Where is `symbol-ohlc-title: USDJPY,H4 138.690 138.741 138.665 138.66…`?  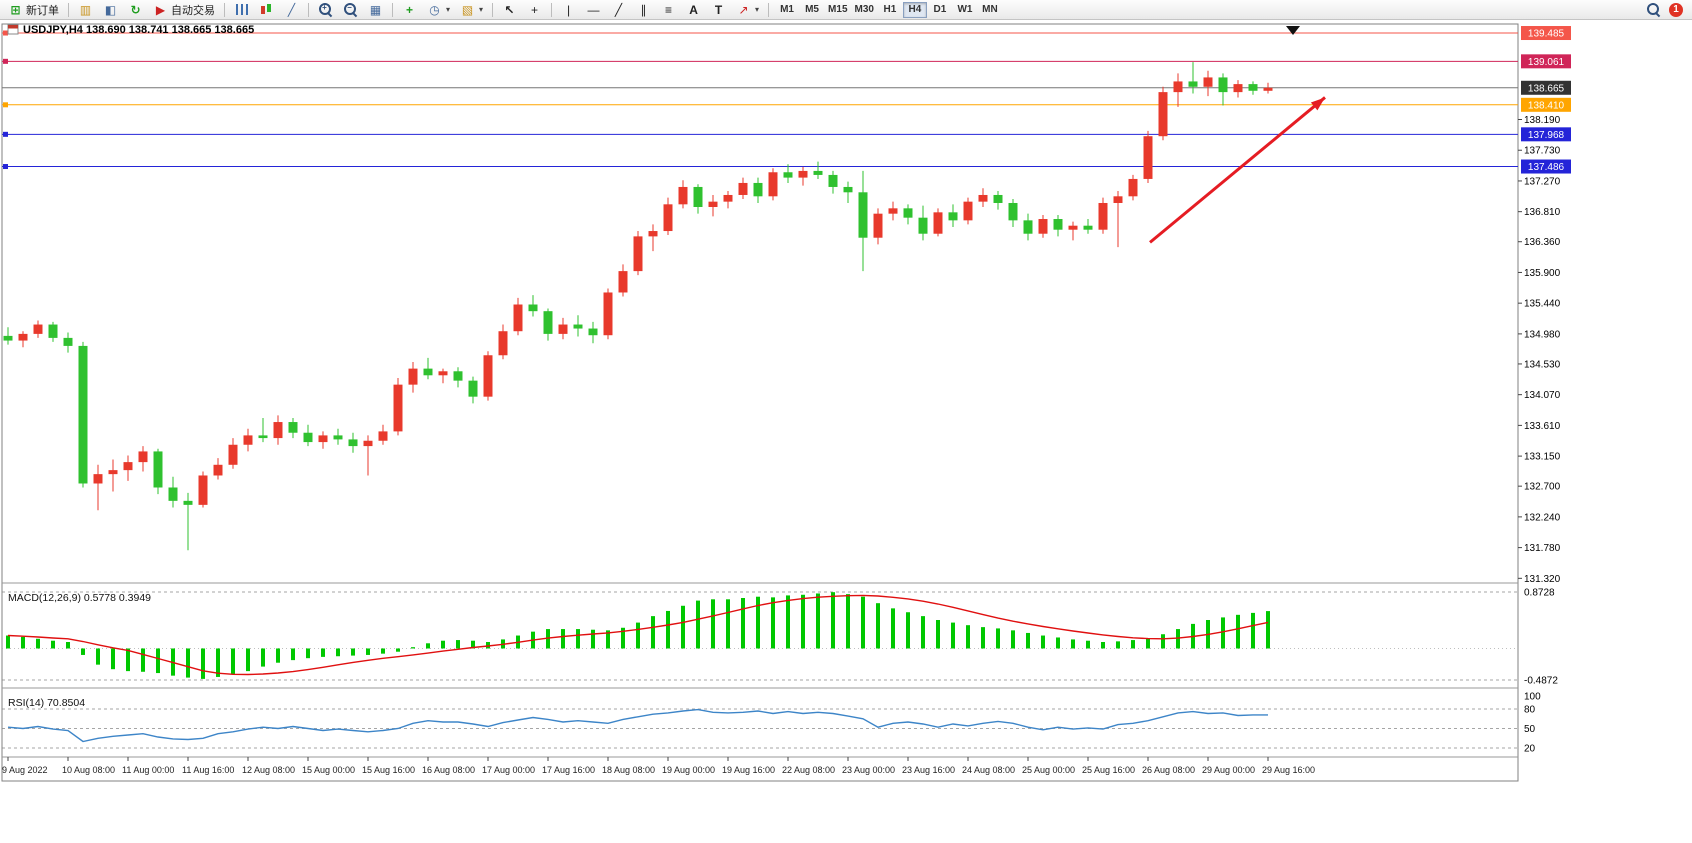
symbol-ohlc-title: USDJPY,H4 138.690 138.741 138.665 138.66… is located at coordinates (138, 30).